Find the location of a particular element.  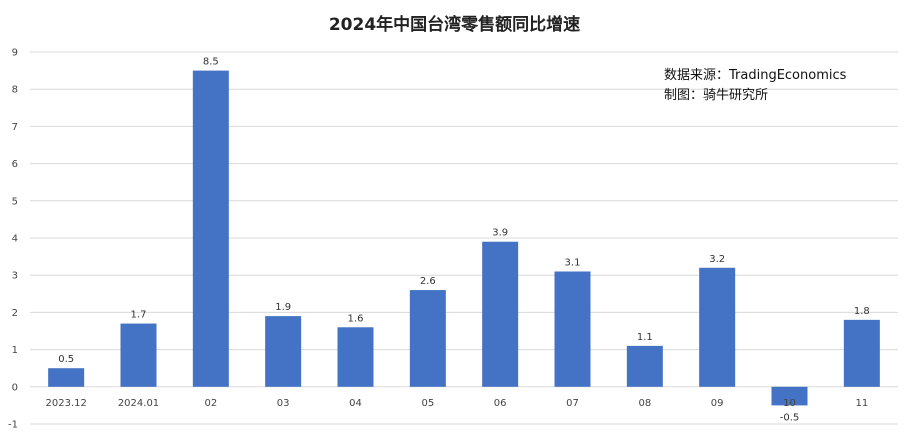

x-tick-label: 07 is located at coordinates (572, 403).